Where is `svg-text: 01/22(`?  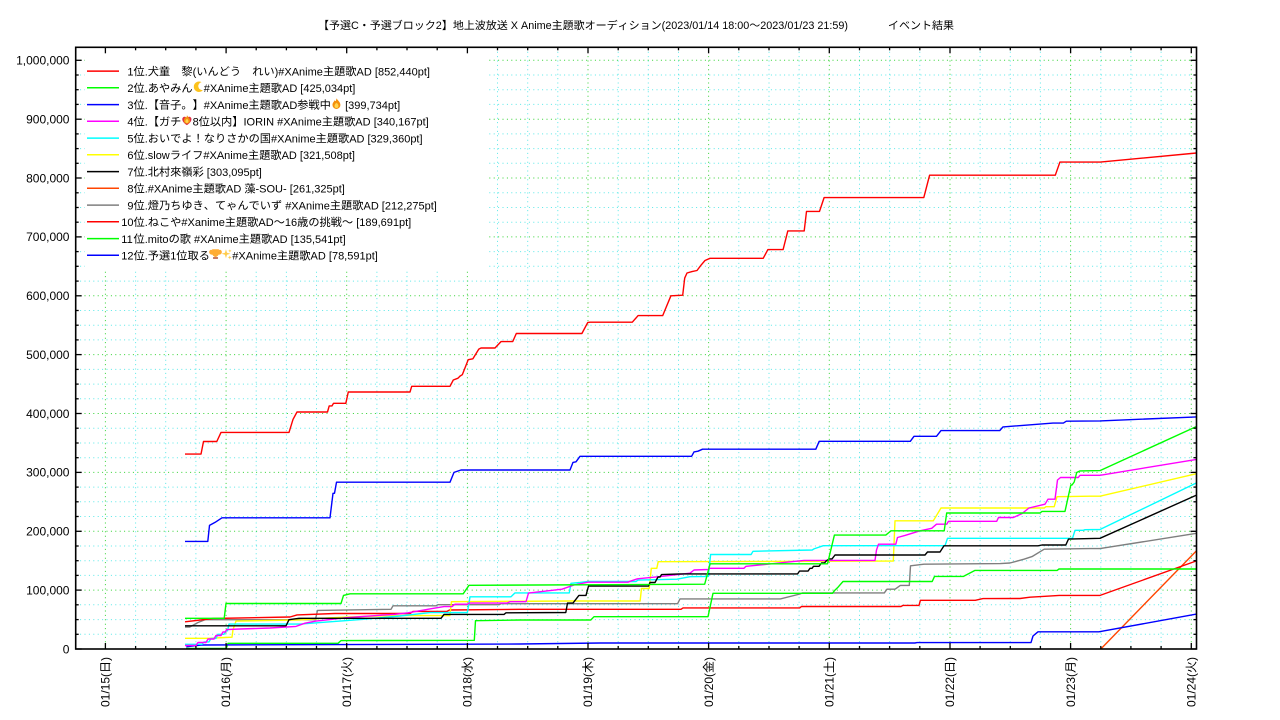
svg-text: 01/22( is located at coordinates (950, 690).